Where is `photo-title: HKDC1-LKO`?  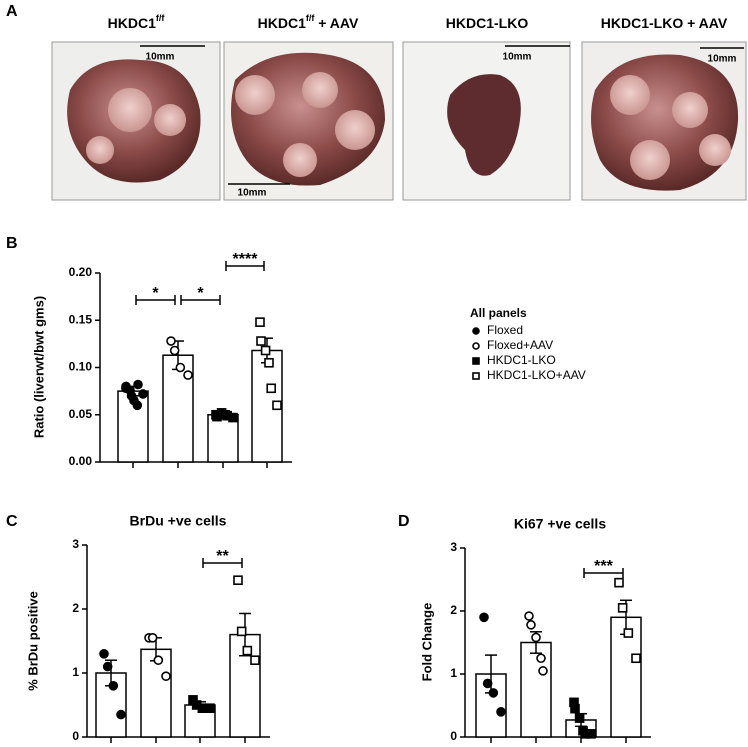
photo-title: HKDC1-LKO is located at coordinates (487, 23).